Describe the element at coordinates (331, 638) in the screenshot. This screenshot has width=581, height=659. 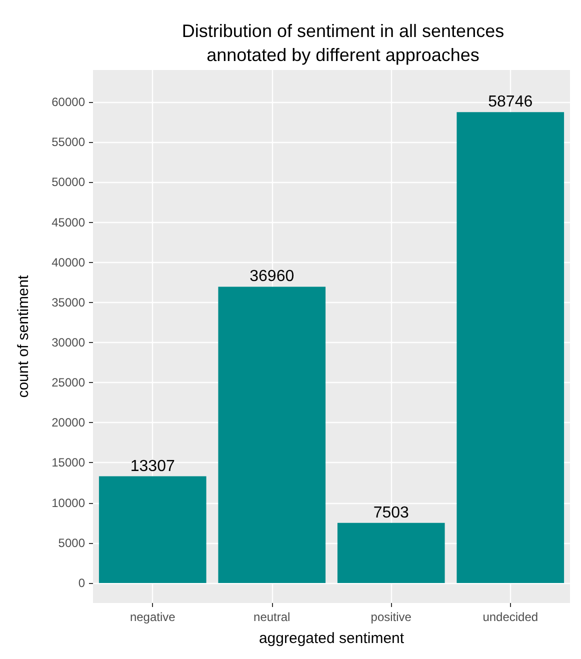
I see `x-axis-title: aggregated sentiment` at that location.